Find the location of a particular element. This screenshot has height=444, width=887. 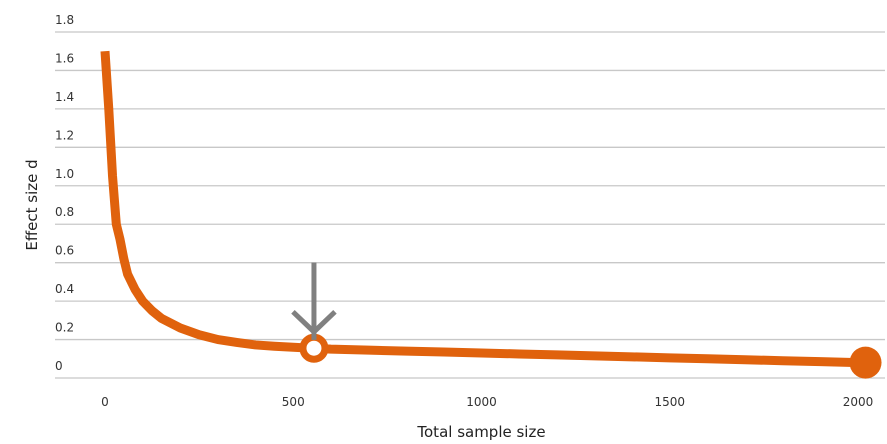

y-tick-labels: 0 0.2 0.4 0.6 0.8 1.0 1.2 1.4 1.6 1.8 is located at coordinates (64, 193).